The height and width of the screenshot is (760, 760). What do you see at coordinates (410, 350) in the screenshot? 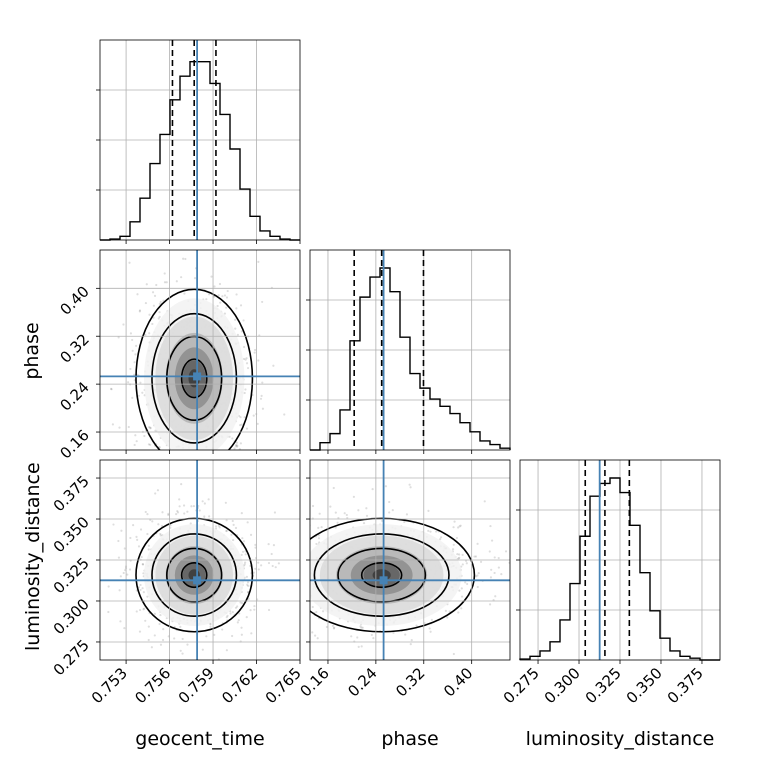
I see `hist-phase-frame` at bounding box center [410, 350].